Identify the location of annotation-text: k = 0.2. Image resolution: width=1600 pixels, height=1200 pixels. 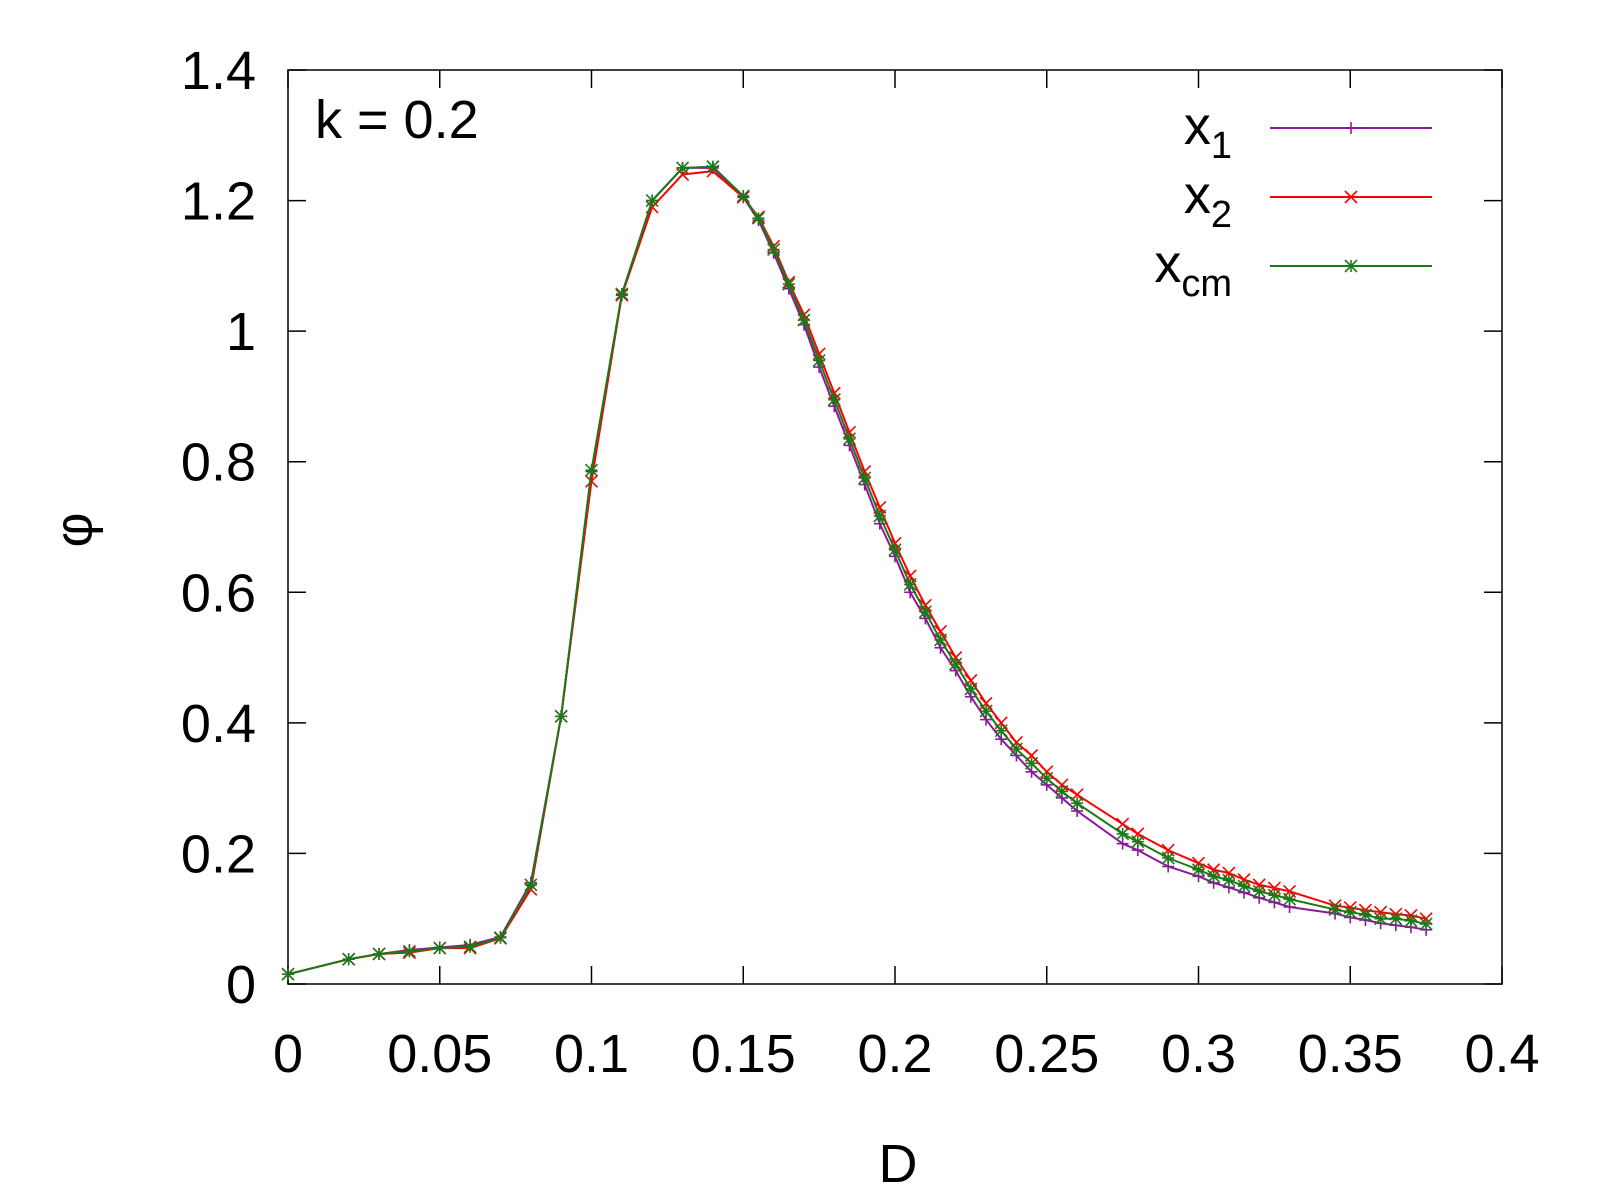
(397, 120).